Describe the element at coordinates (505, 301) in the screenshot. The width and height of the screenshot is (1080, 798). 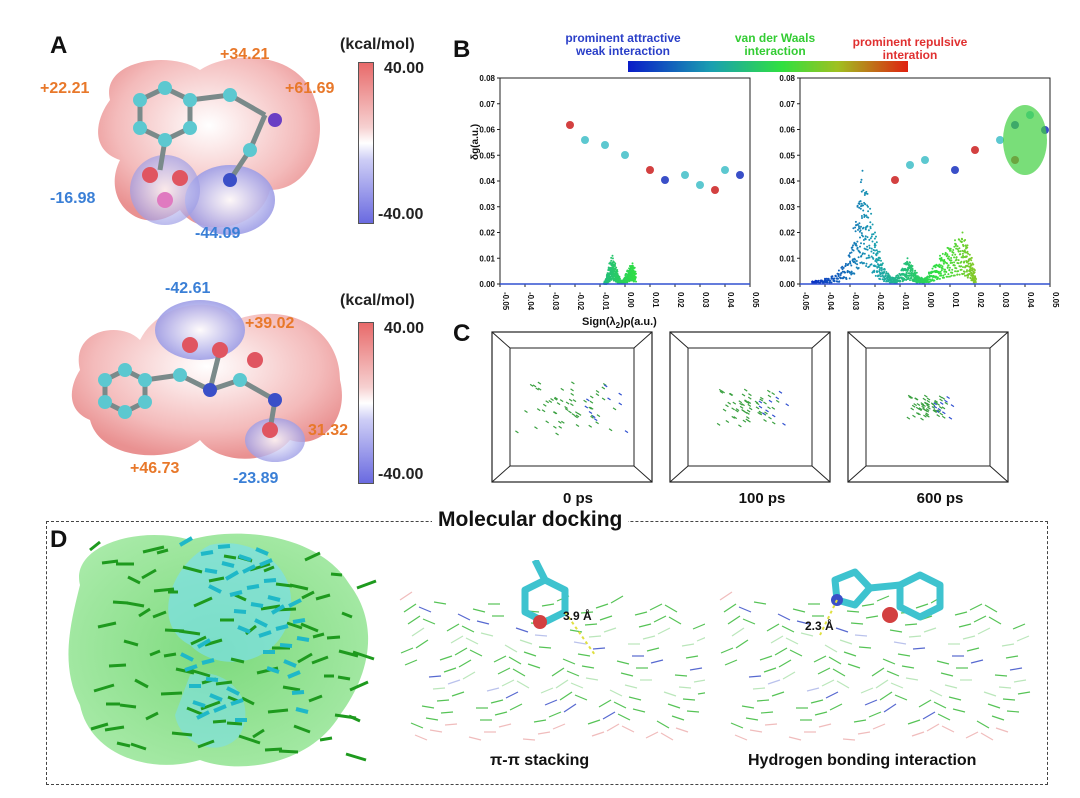
I see `x-tick-label: -0.05` at that location.